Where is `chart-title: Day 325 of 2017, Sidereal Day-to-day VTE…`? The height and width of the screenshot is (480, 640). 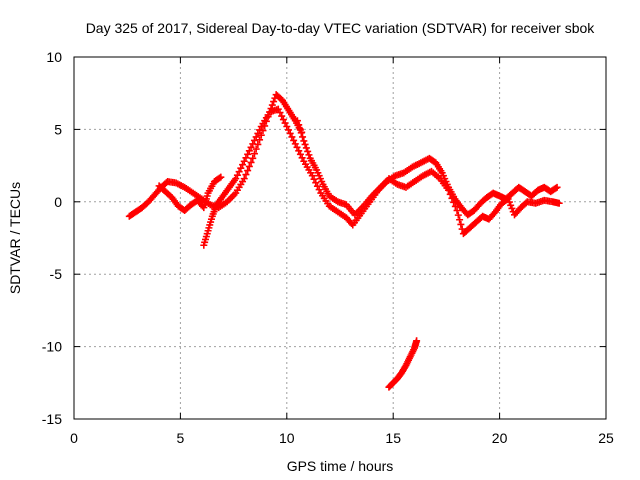 chart-title: Day 325 of 2017, Sidereal Day-to-day VTE… is located at coordinates (341, 28).